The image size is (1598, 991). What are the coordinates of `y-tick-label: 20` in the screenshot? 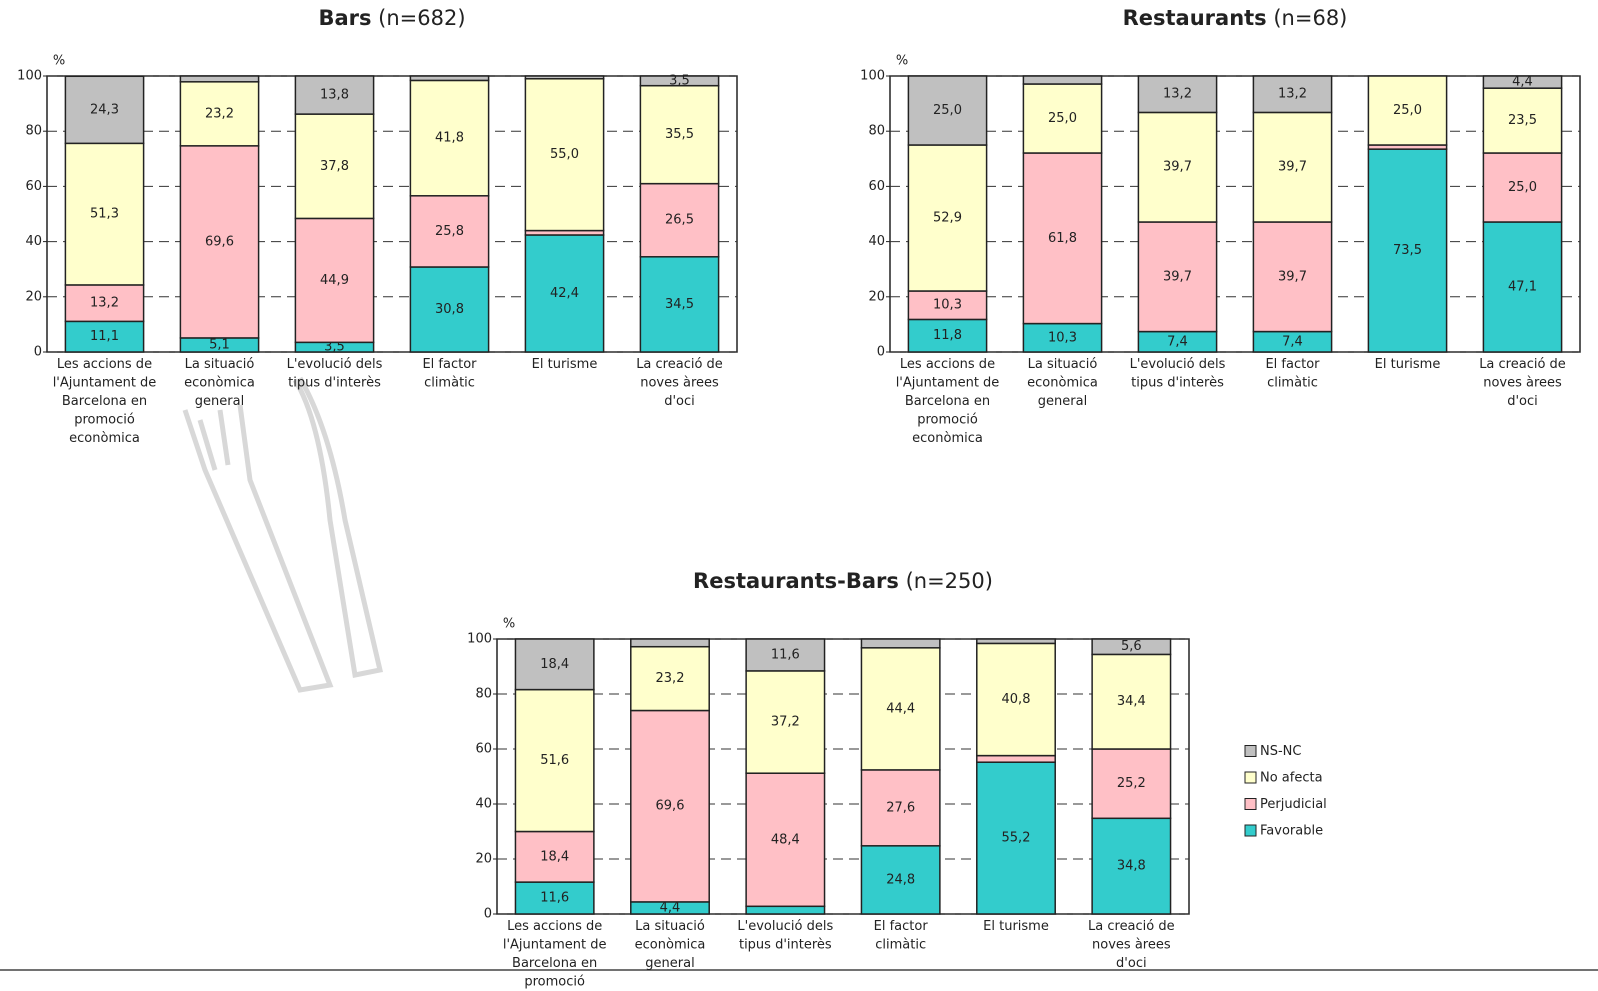 It's located at (483, 859).